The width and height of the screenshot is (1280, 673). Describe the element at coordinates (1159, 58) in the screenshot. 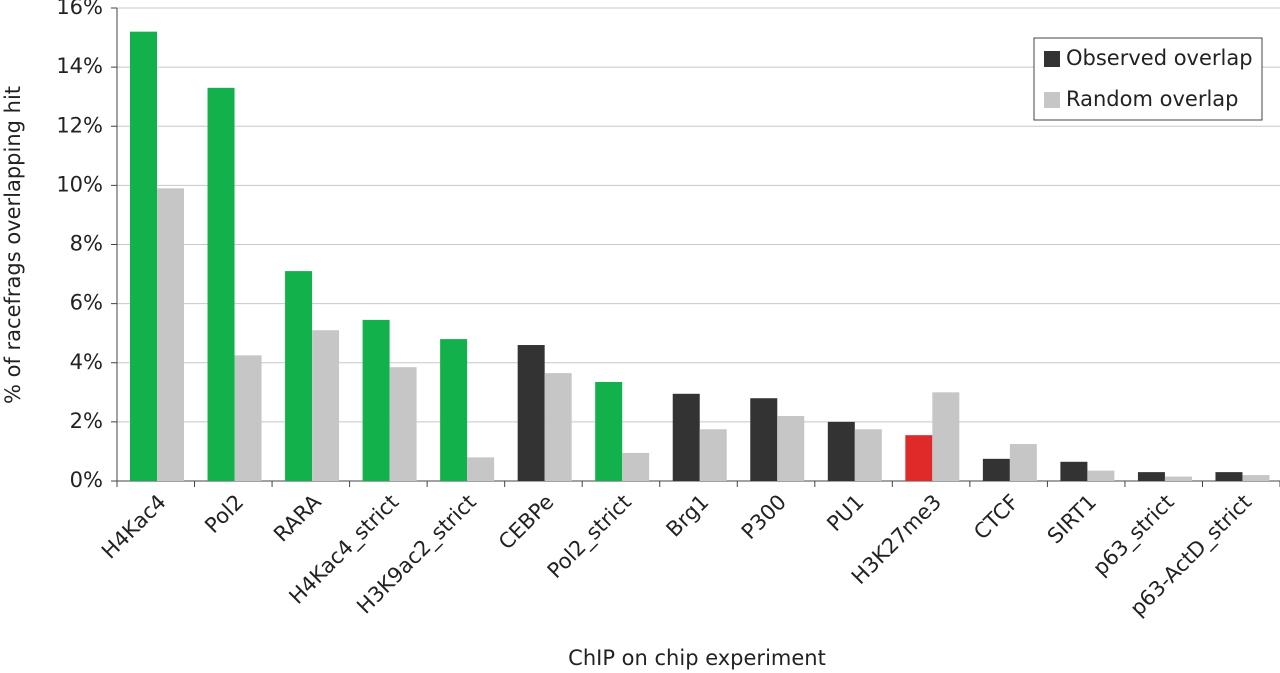

I see `legend-label: Observed overlap` at that location.